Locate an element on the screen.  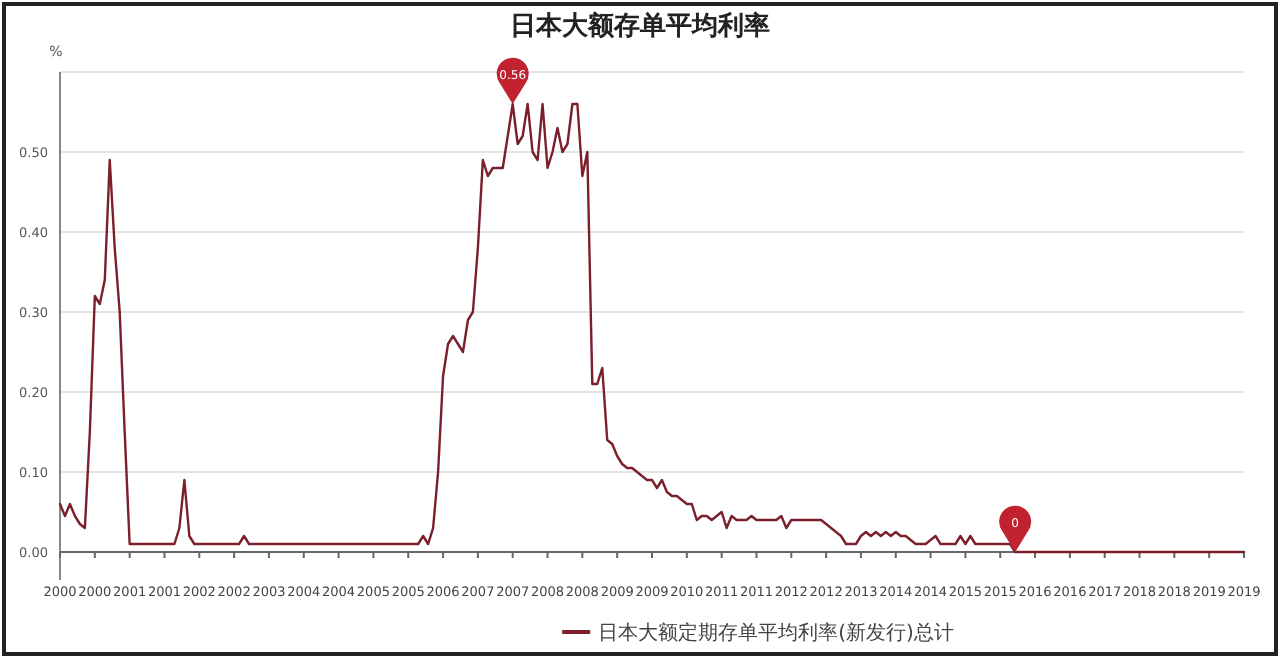
chart-title: 日本大额存单平均利率 is located at coordinates (640, 26).